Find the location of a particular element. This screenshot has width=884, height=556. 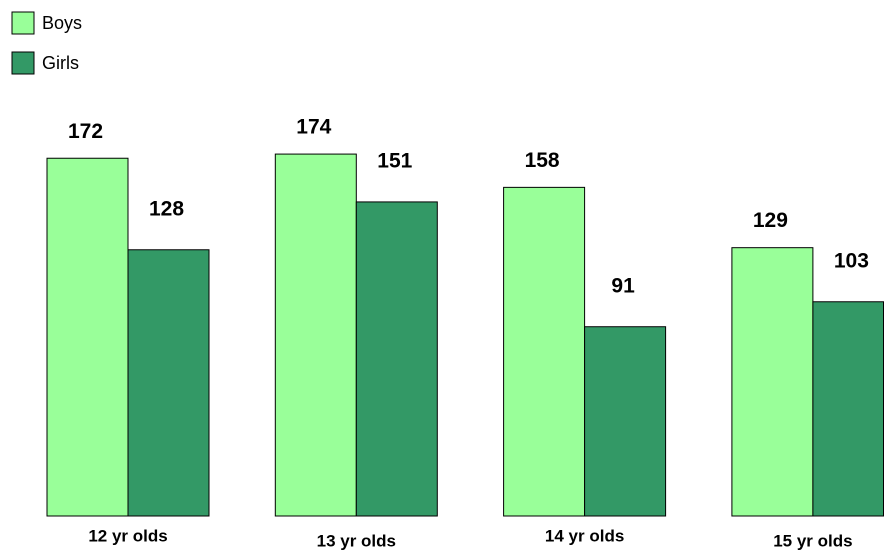

legend-label: Girls is located at coordinates (60, 63).